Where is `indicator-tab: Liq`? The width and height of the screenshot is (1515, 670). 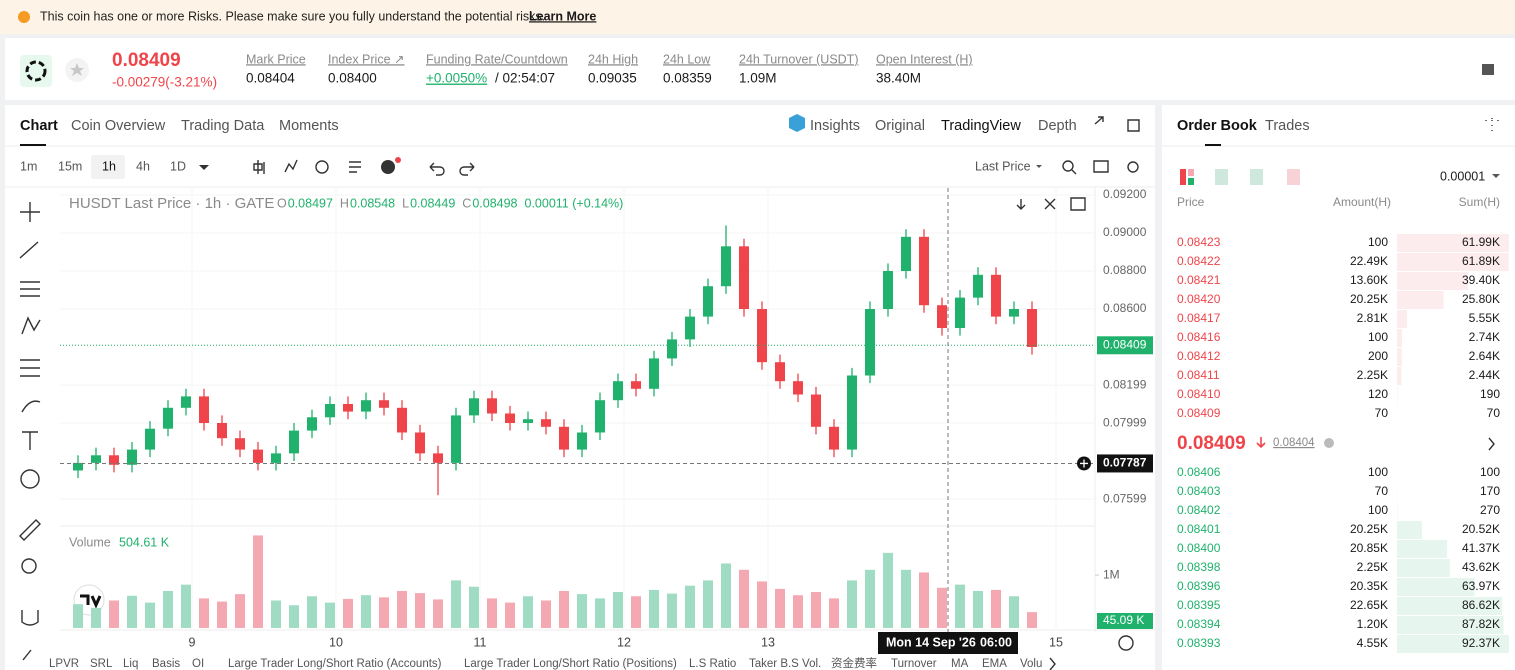 indicator-tab: Liq is located at coordinates (130, 664).